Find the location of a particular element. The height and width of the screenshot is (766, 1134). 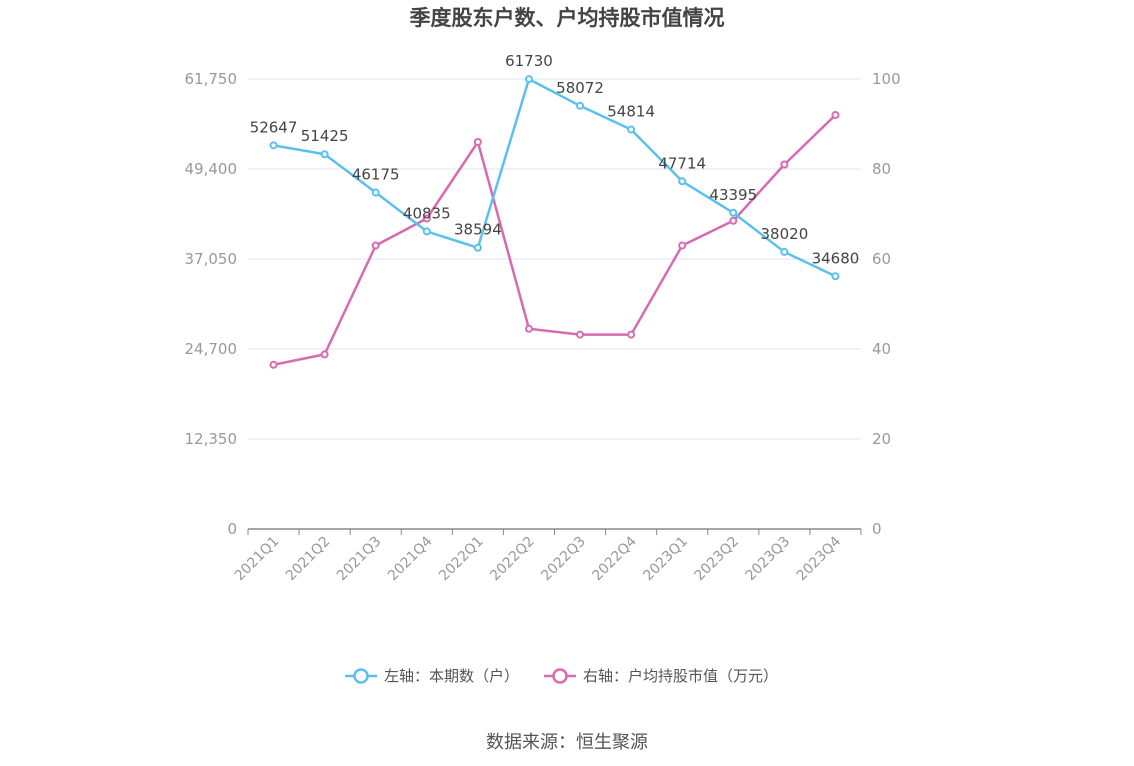

right-tick-label: 60 is located at coordinates (881, 259).